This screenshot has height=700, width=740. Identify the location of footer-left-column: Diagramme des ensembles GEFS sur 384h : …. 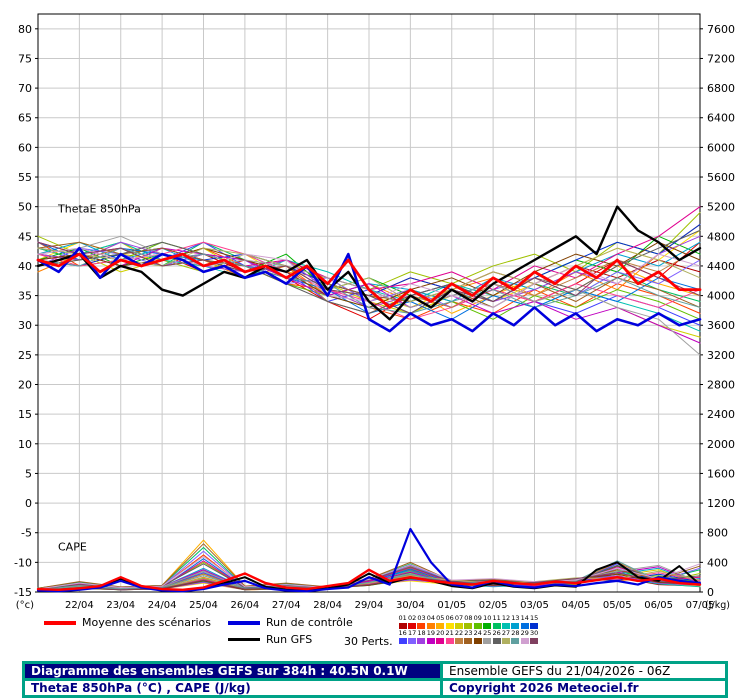
(232, 679).